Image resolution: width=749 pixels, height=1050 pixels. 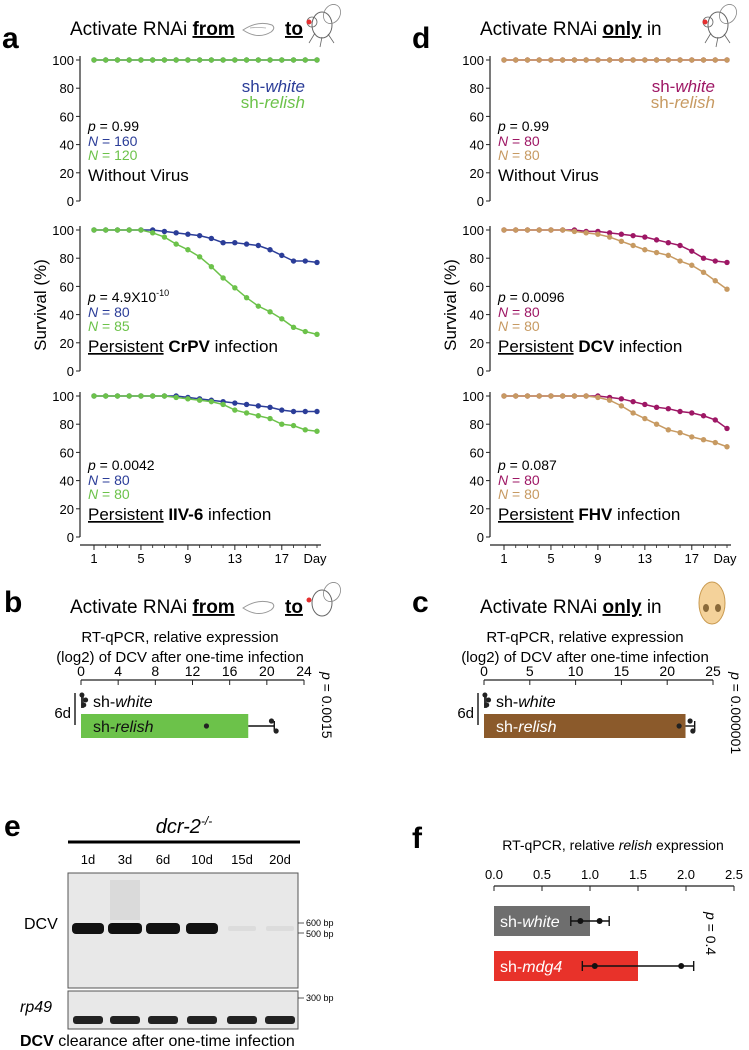 What do you see at coordinates (736, 712) in the screenshot?
I see `p-value: p = 0.000001` at bounding box center [736, 712].